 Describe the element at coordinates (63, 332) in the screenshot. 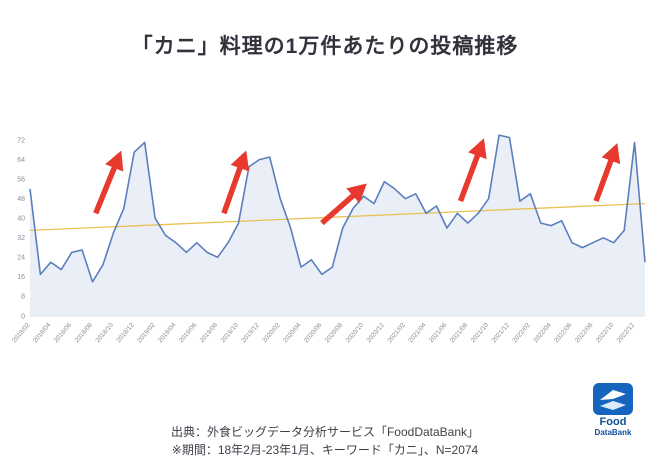

I see `x-tick-label: 2018/06` at that location.